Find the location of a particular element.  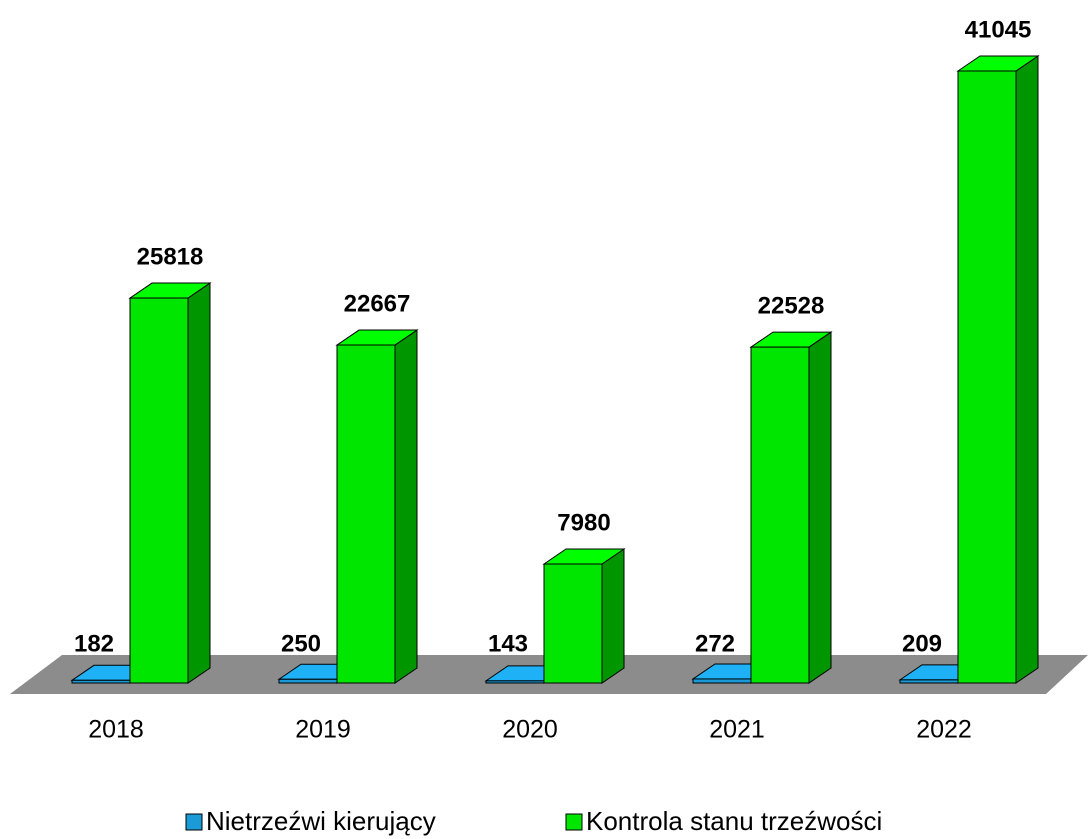

x-tick-label: 2019 is located at coordinates (323, 730).